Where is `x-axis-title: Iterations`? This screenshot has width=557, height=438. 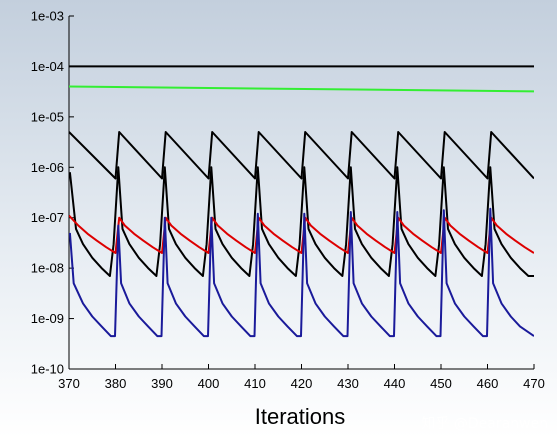 x-axis-title: Iterations is located at coordinates (300, 416).